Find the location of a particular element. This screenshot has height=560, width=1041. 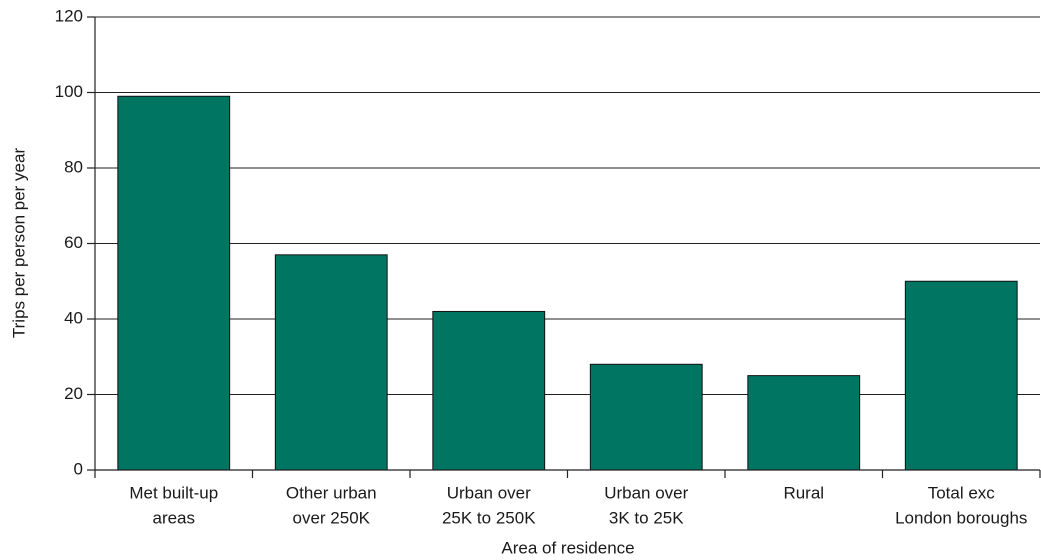

y-tick-label: 80 is located at coordinates (73, 166).